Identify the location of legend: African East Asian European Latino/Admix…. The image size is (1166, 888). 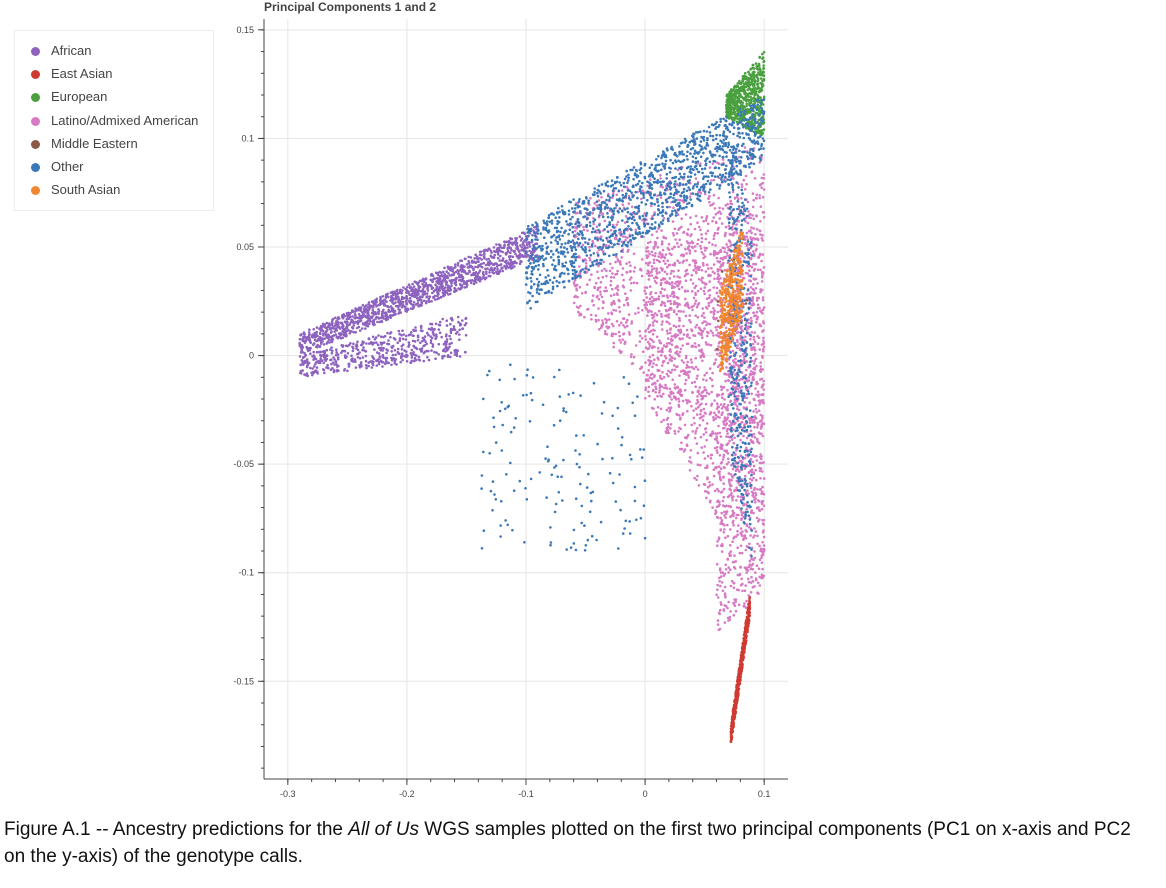
(114, 120).